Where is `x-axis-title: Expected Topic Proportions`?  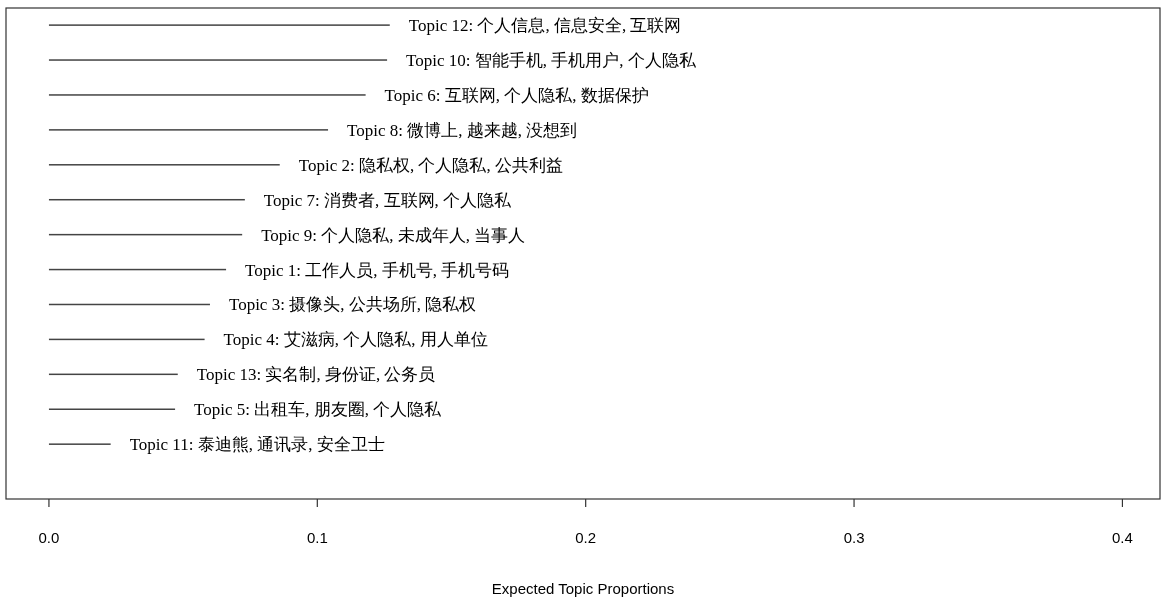
x-axis-title: Expected Topic Proportions is located at coordinates (583, 588).